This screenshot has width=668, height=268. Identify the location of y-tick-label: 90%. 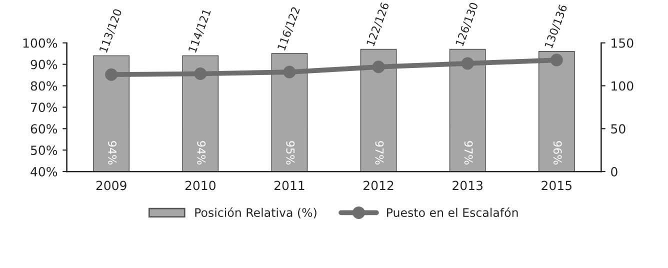
(44, 65).